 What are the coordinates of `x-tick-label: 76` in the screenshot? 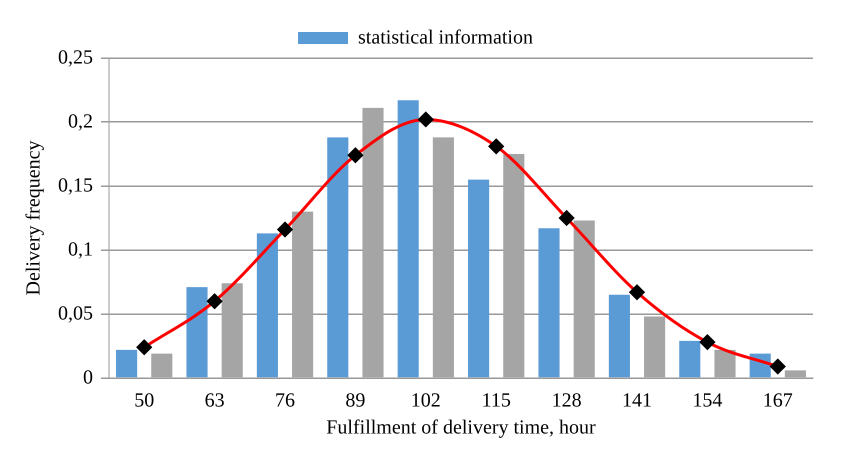 It's located at (285, 400).